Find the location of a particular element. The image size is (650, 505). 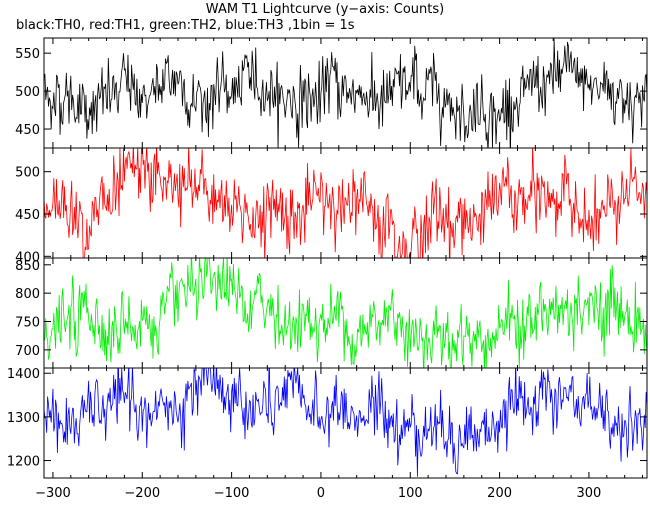

y-tick-label: 700 is located at coordinates (27, 351).